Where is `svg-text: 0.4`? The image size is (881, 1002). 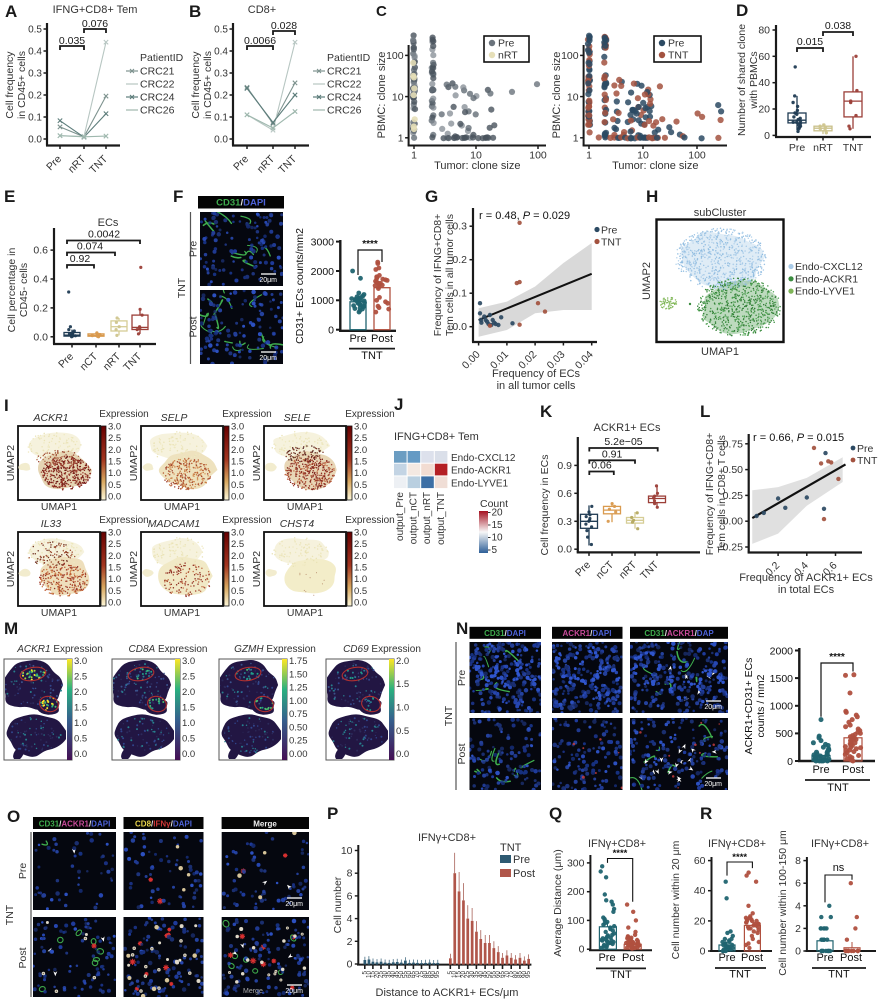
svg-text: 0.4 is located at coordinates (221, 52).